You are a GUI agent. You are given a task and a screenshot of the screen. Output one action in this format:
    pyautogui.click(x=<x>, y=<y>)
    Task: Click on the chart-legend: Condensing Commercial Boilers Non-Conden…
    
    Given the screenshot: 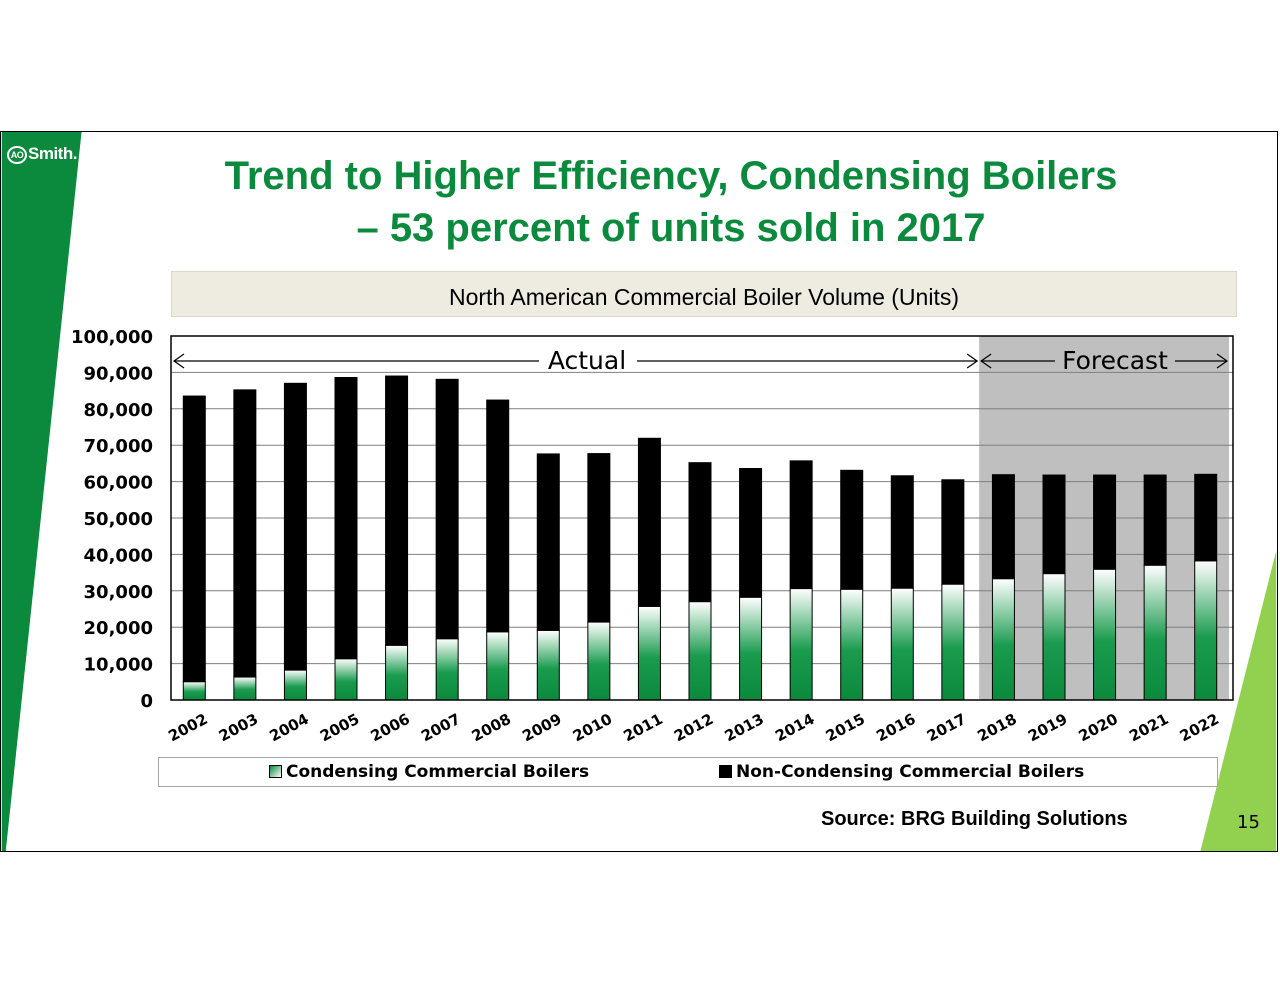 What is the action you would take?
    pyautogui.click(x=688, y=772)
    